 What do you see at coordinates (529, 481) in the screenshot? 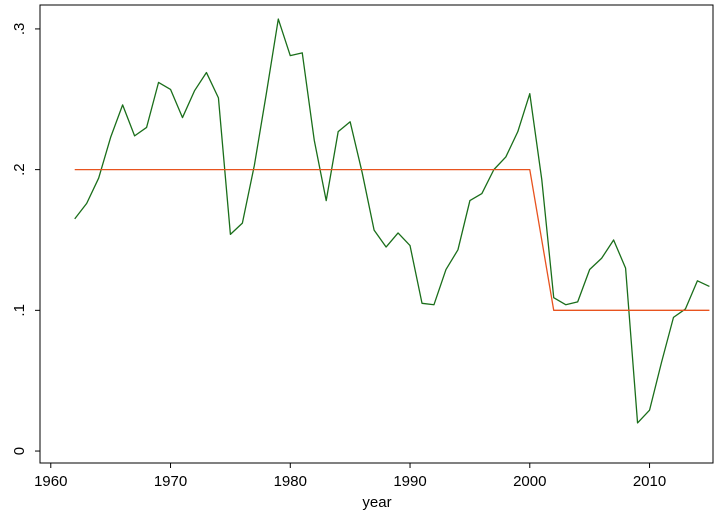
I see `x-tick-label: 2000` at bounding box center [529, 481].